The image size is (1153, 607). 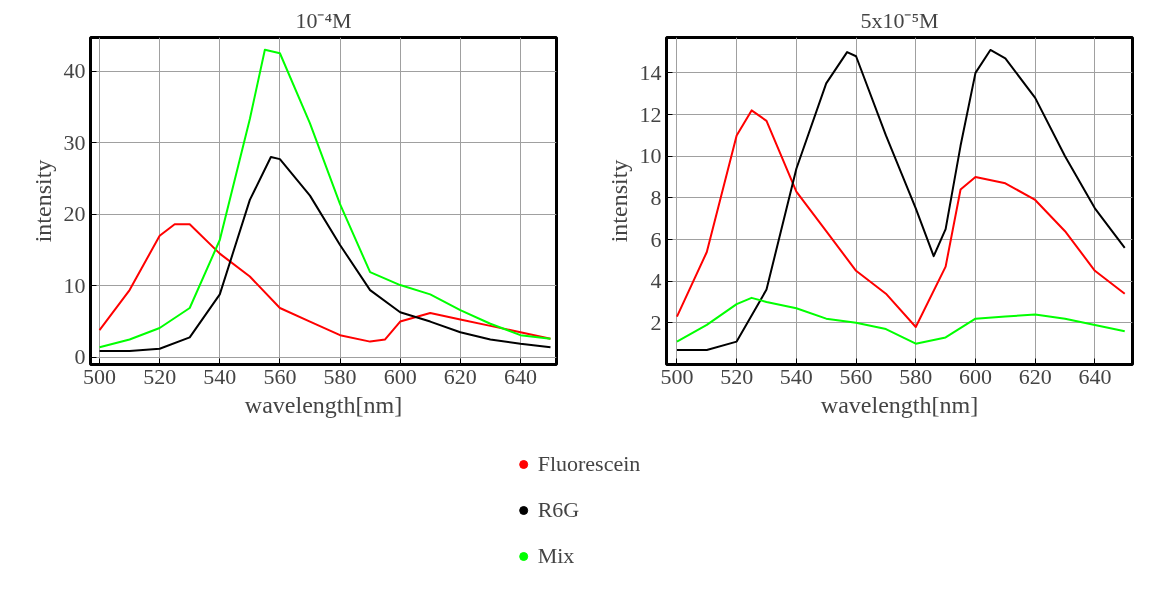 What do you see at coordinates (899, 20) in the screenshot?
I see `chart-title: 5x10⁻⁵M` at bounding box center [899, 20].